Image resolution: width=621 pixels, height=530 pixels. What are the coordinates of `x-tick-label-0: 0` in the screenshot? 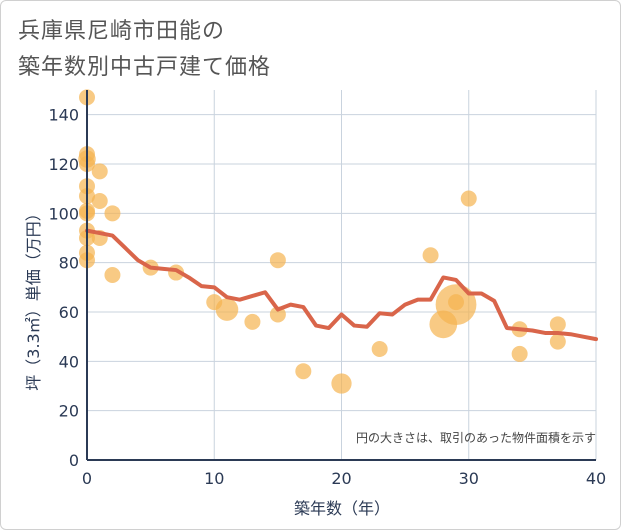 It's located at (87, 478).